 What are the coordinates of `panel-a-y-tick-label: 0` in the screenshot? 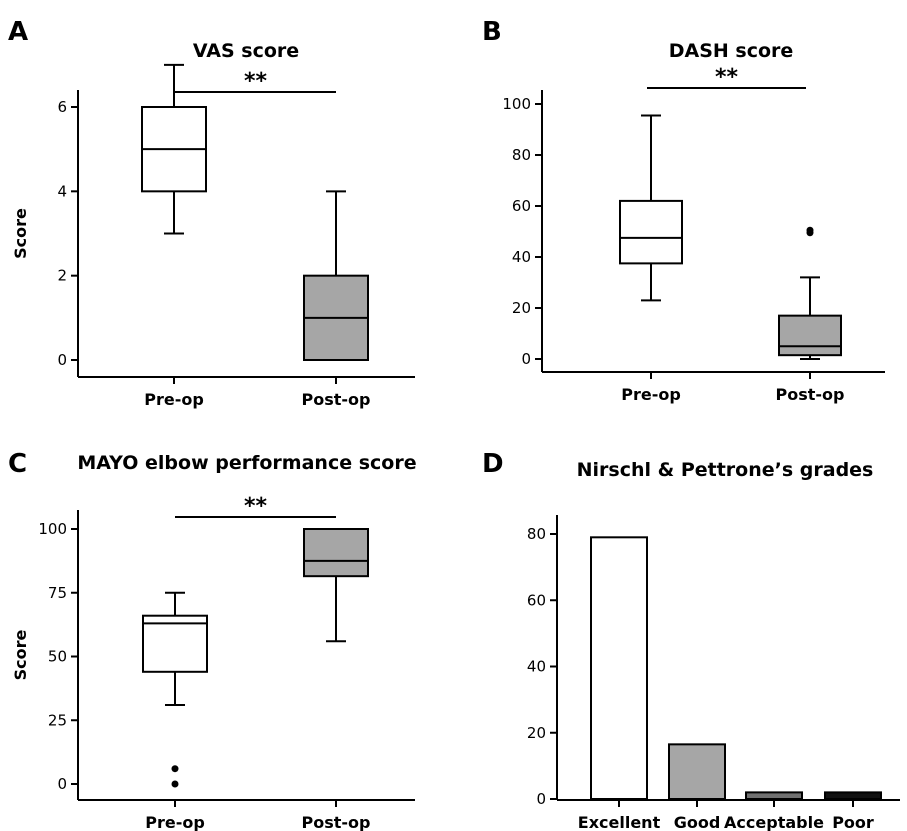 It's located at (62, 360).